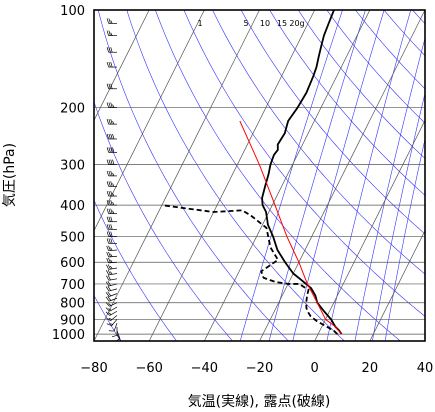 This screenshot has height=412, width=435. What do you see at coordinates (72, 320) in the screenshot?
I see `y-tick-label: 900` at bounding box center [72, 320].